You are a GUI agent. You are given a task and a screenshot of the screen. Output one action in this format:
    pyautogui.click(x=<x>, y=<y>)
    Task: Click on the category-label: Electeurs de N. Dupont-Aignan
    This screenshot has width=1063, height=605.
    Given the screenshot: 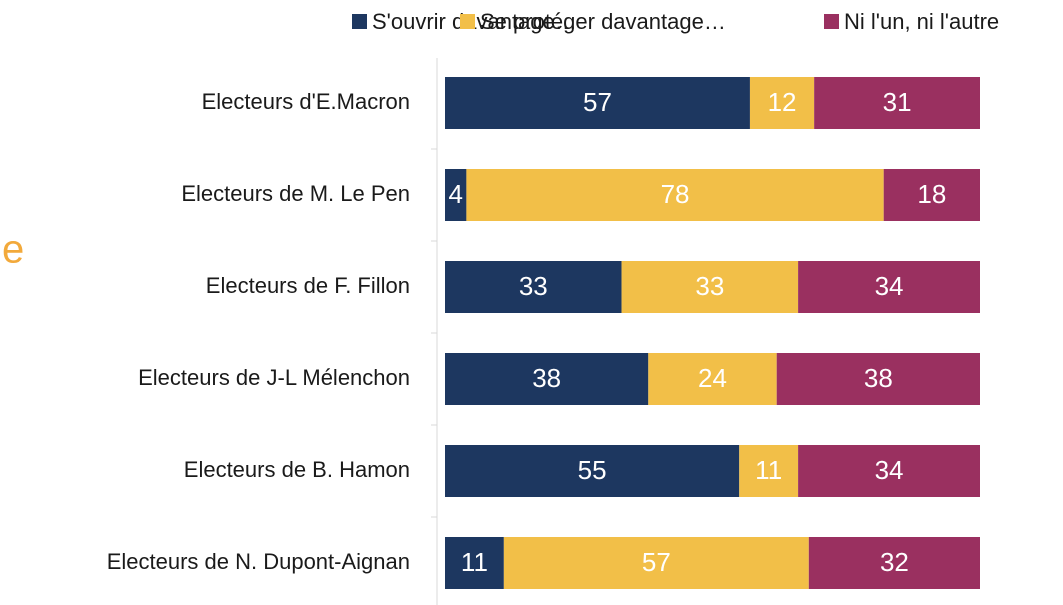 What is the action you would take?
    pyautogui.click(x=258, y=561)
    